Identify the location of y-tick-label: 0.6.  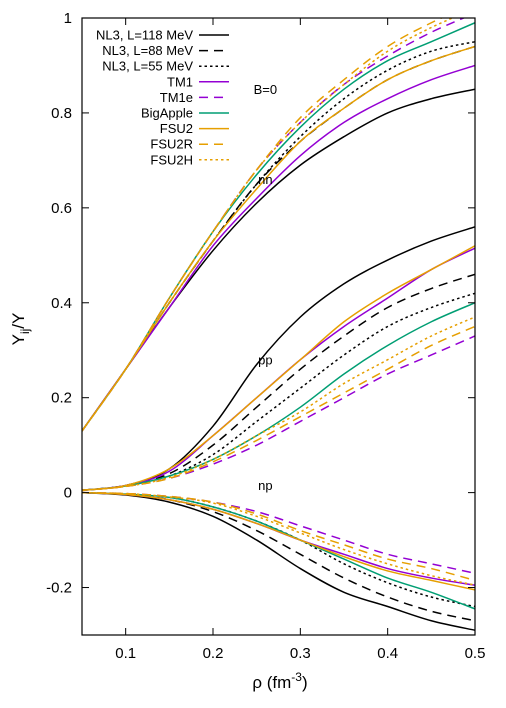
(61, 208).